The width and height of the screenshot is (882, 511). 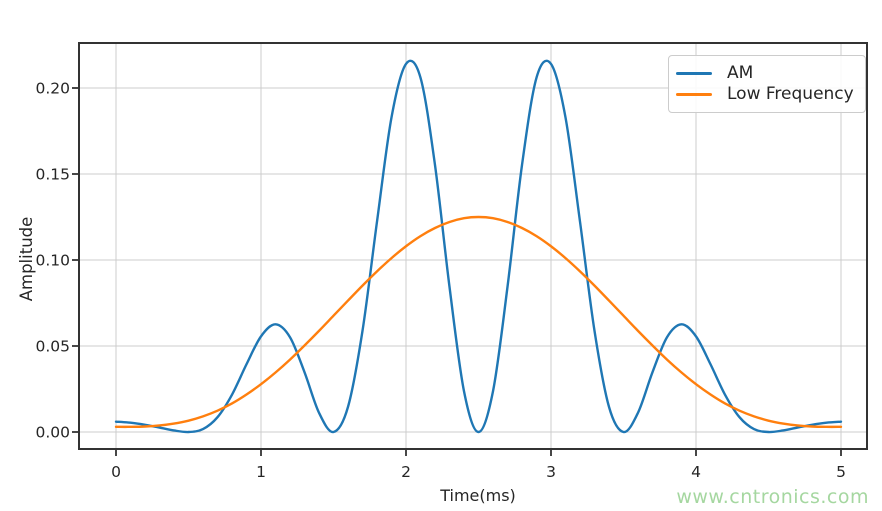 I want to click on y-tick-label: 0.10, so click(x=52, y=261).